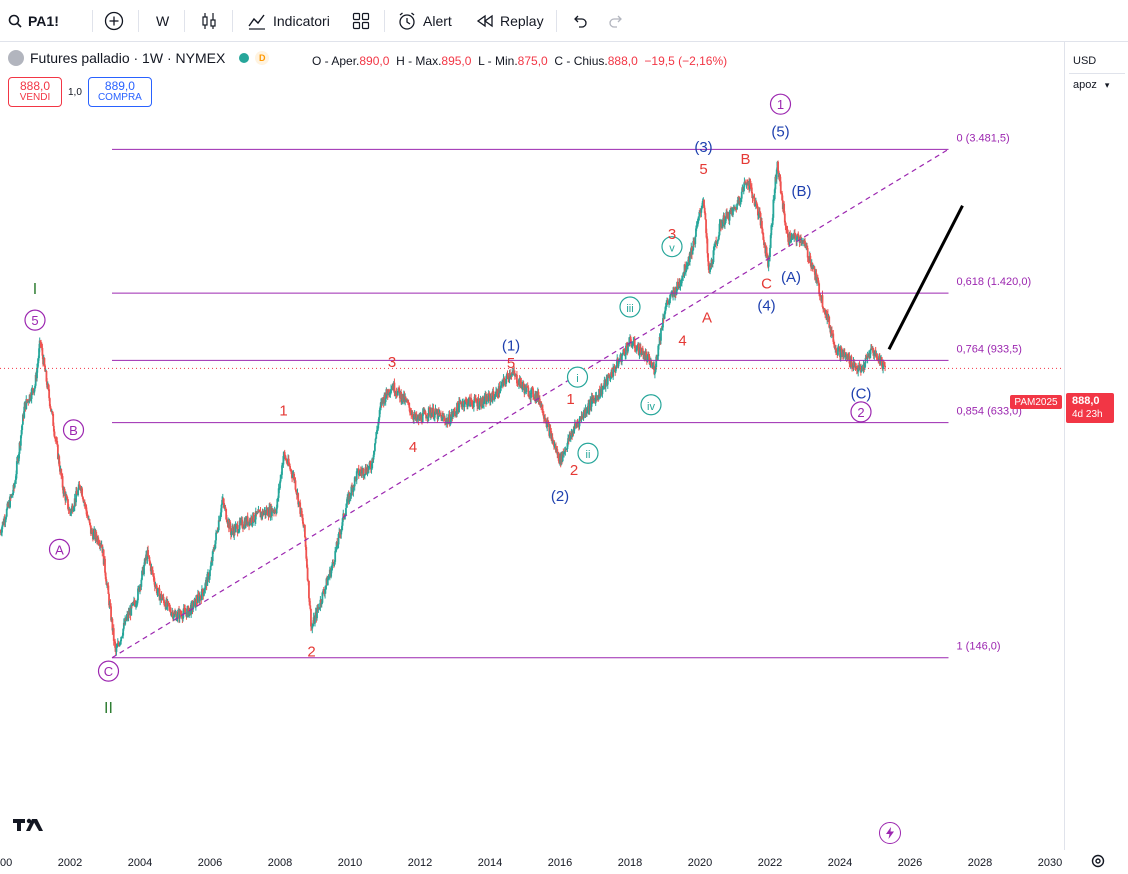 This screenshot has height=874, width=1128. I want to click on layouts-button, so click(361, 21).